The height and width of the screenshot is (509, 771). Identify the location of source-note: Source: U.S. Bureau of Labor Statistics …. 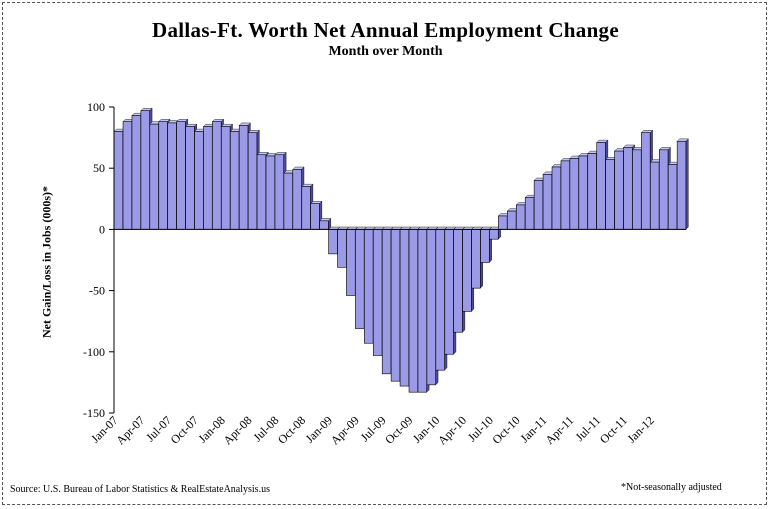
(140, 489).